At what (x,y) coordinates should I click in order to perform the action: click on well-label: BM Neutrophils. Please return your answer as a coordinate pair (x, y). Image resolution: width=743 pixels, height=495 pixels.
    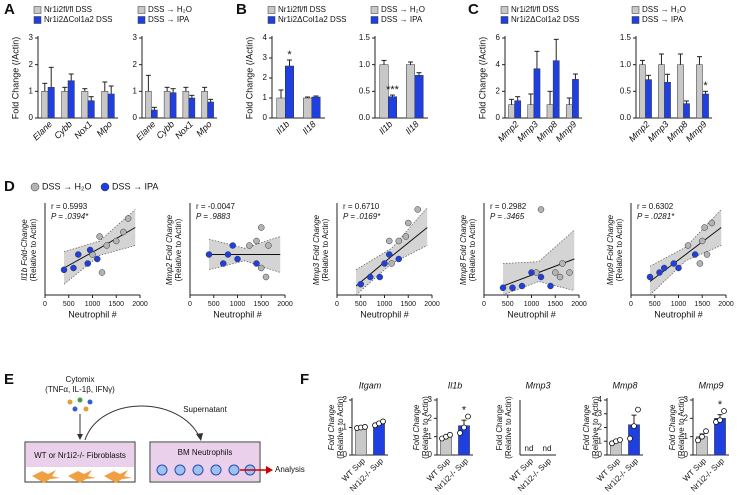
    Looking at the image, I should click on (205, 452).